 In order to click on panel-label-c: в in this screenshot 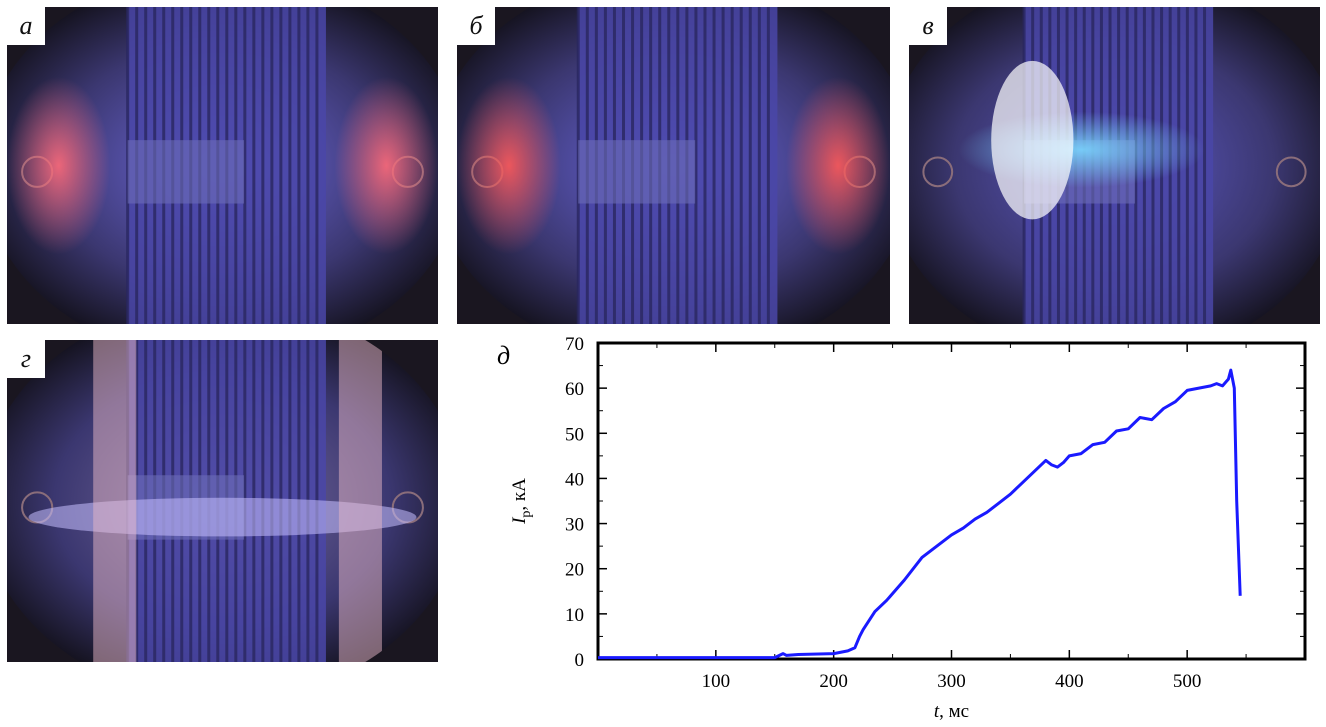, I will do `click(928, 26)`.